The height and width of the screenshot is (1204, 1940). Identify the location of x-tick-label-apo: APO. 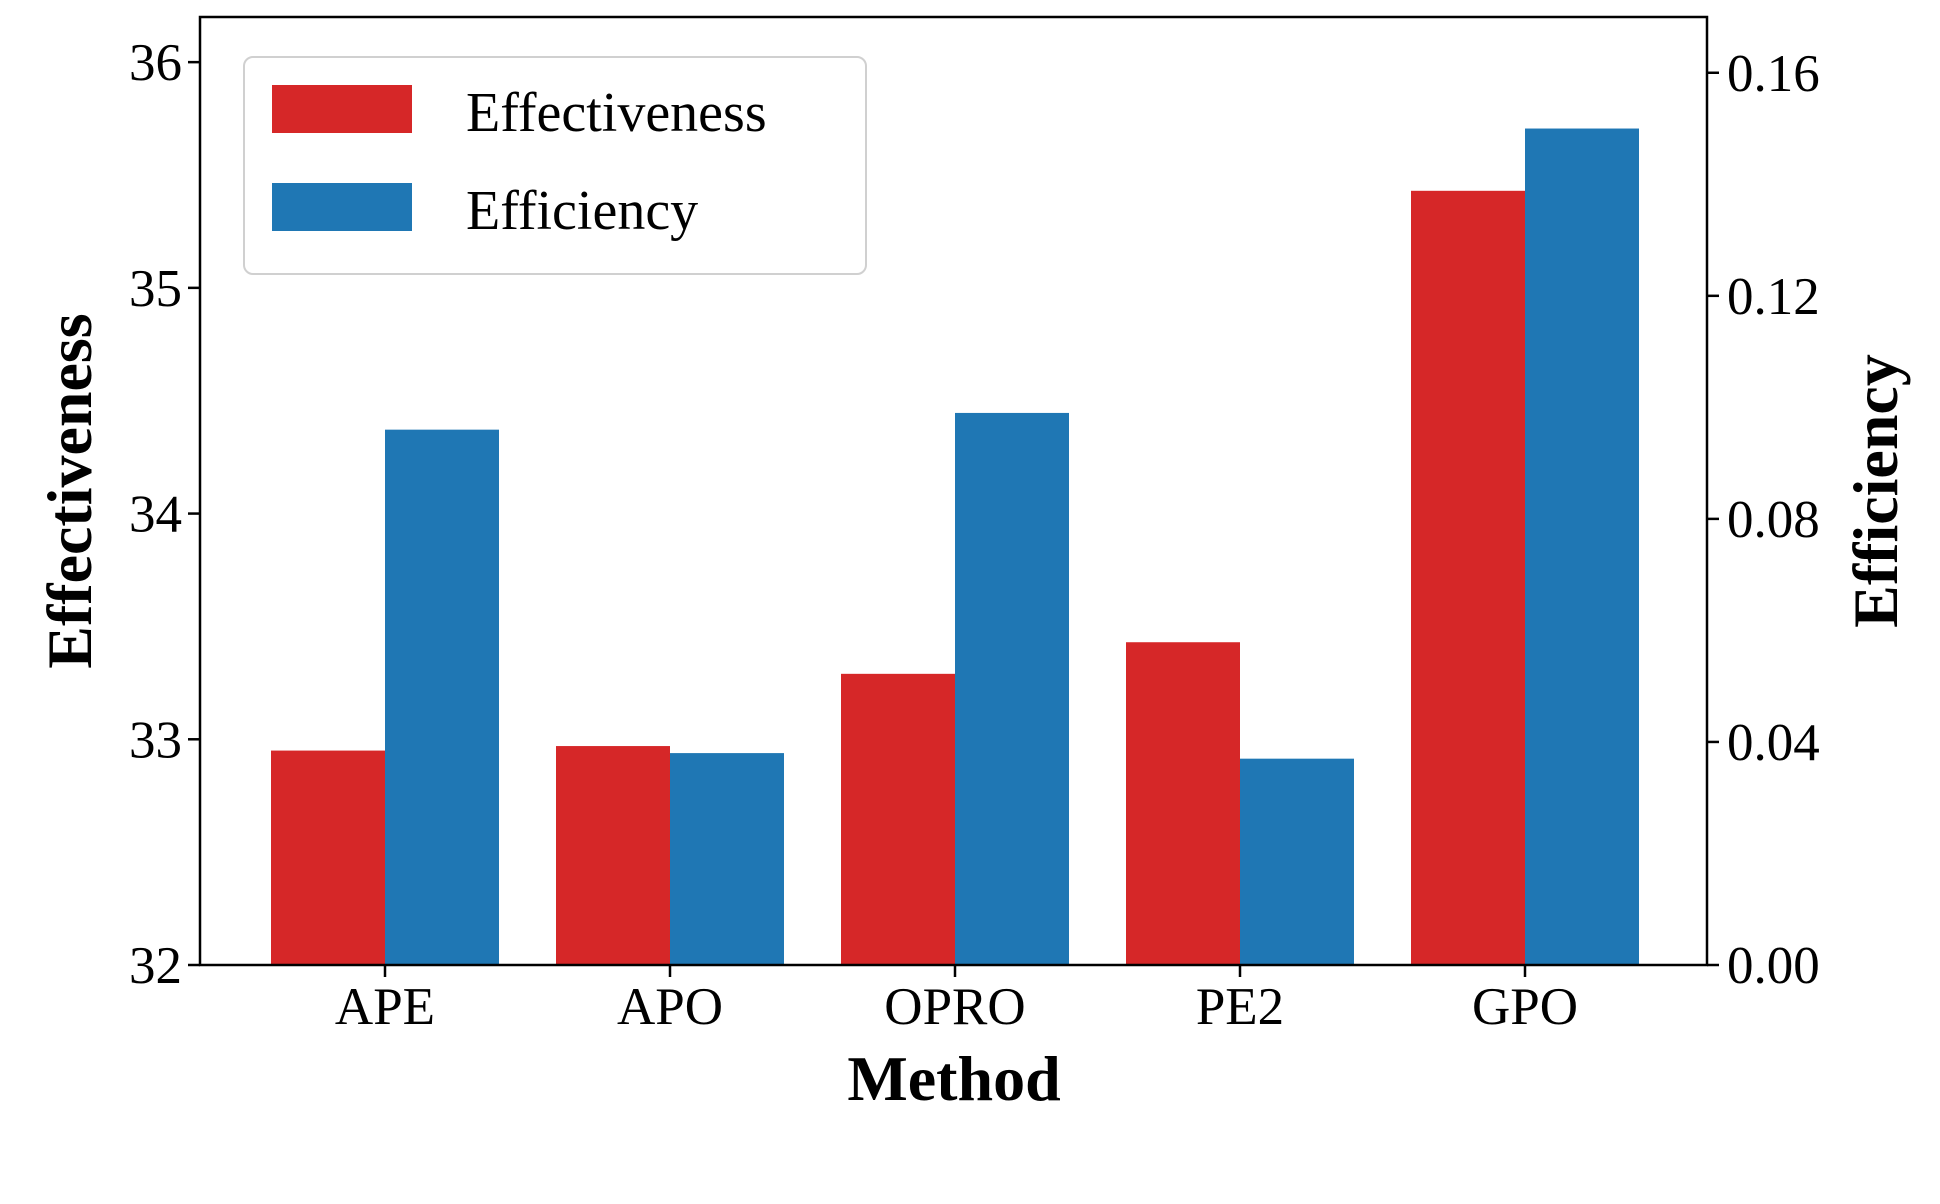
(670, 1007).